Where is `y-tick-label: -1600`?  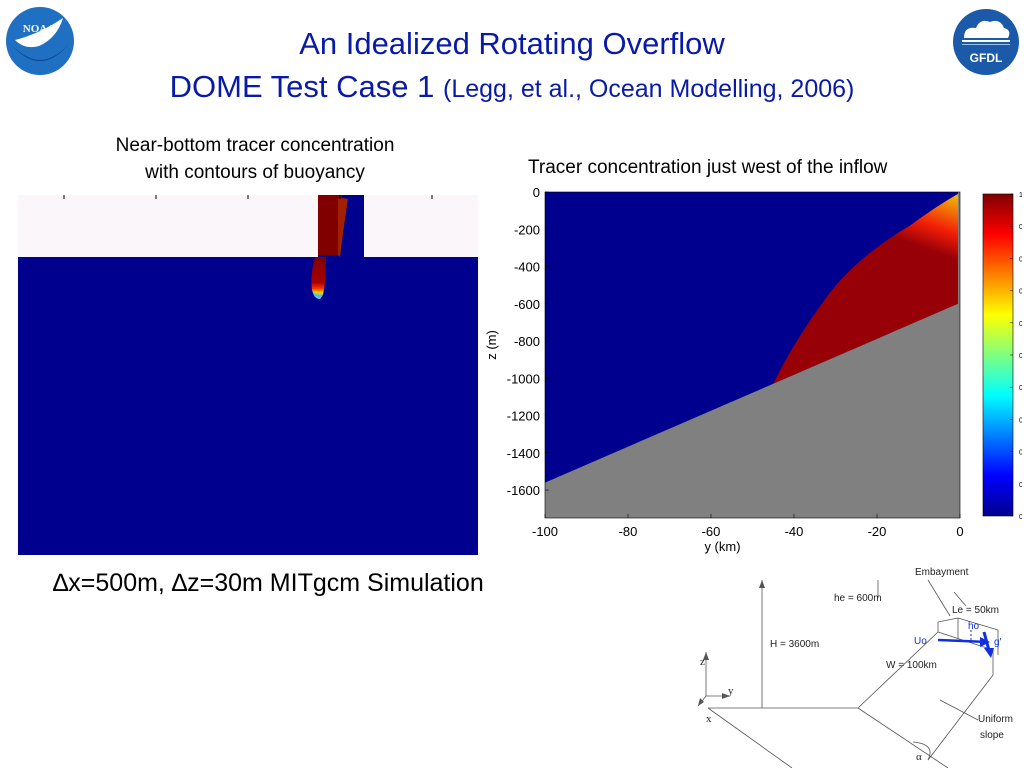 y-tick-label: -1600 is located at coordinates (523, 490).